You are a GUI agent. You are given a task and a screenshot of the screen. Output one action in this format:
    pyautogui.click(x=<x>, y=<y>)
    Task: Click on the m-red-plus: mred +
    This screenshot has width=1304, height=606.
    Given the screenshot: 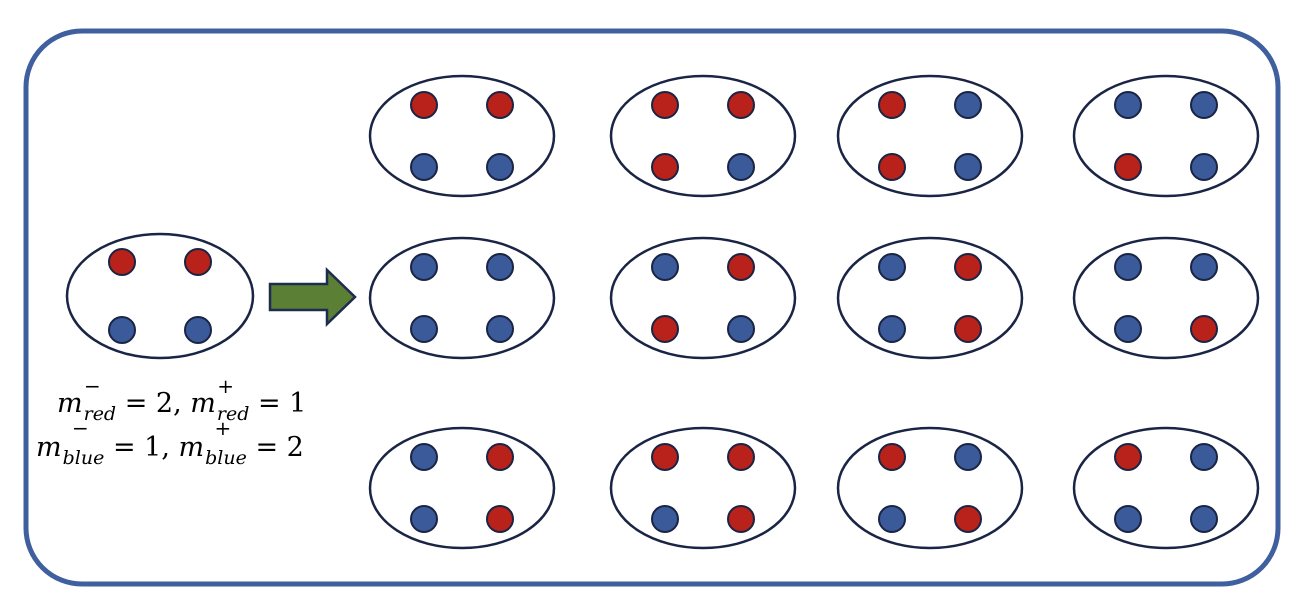 What is the action you would take?
    pyautogui.click(x=219, y=400)
    